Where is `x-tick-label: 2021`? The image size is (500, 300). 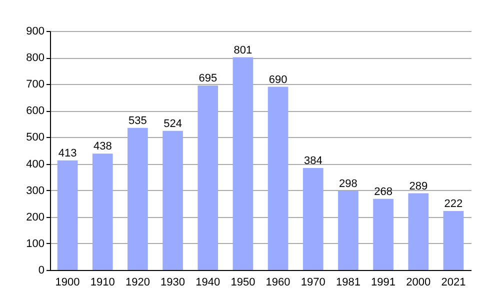
x-tick-label: 2021 is located at coordinates (453, 282).